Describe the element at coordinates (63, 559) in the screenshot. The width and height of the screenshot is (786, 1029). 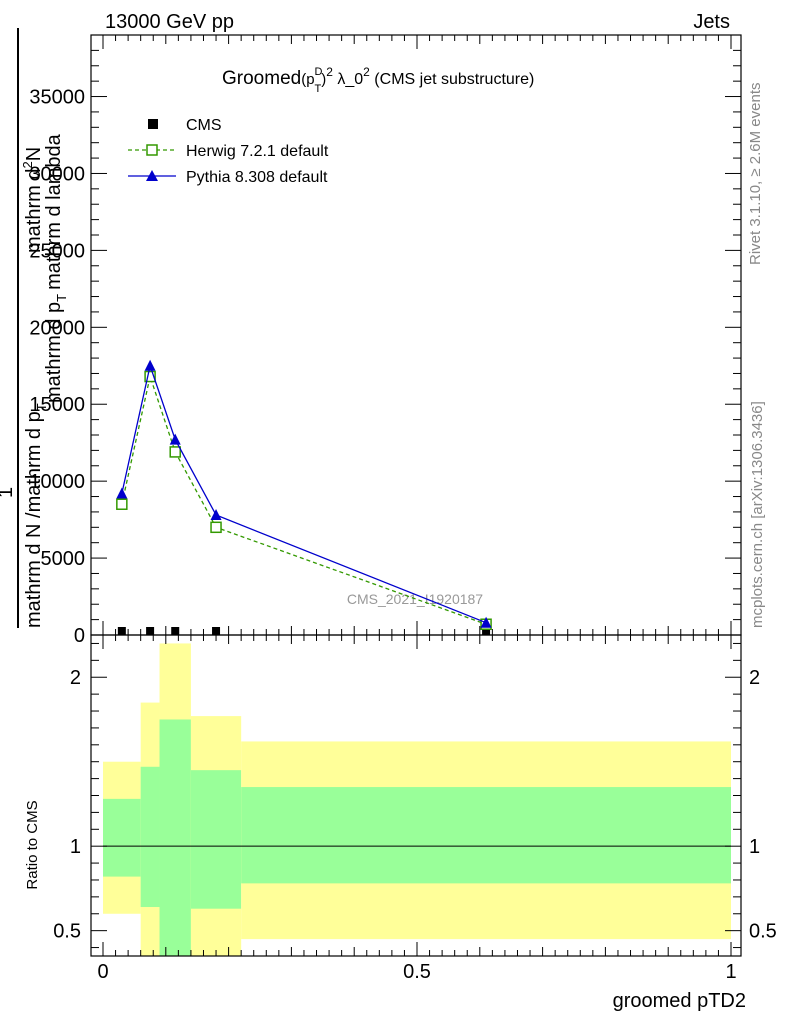
I see `y-tick-label: 5000` at that location.